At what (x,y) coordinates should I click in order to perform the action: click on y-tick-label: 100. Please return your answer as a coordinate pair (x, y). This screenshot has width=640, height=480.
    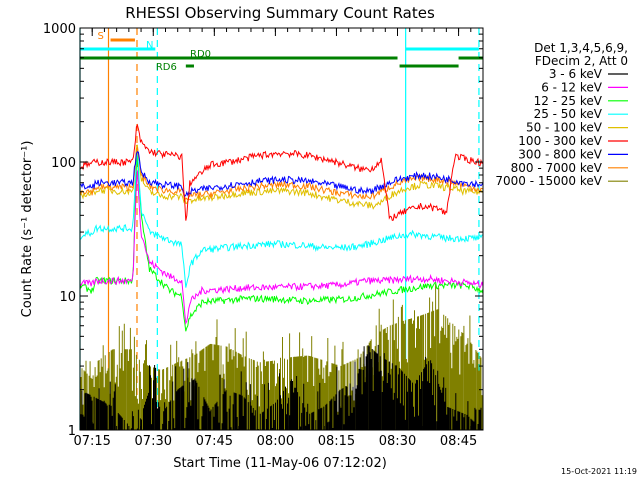
    Looking at the image, I should click on (63, 163).